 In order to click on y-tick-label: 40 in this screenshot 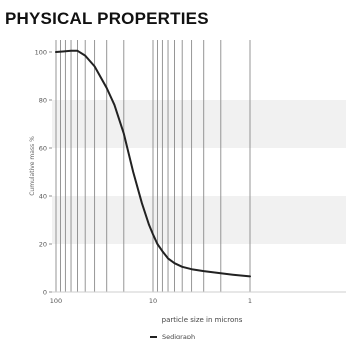, I will do `click(43, 197)`.